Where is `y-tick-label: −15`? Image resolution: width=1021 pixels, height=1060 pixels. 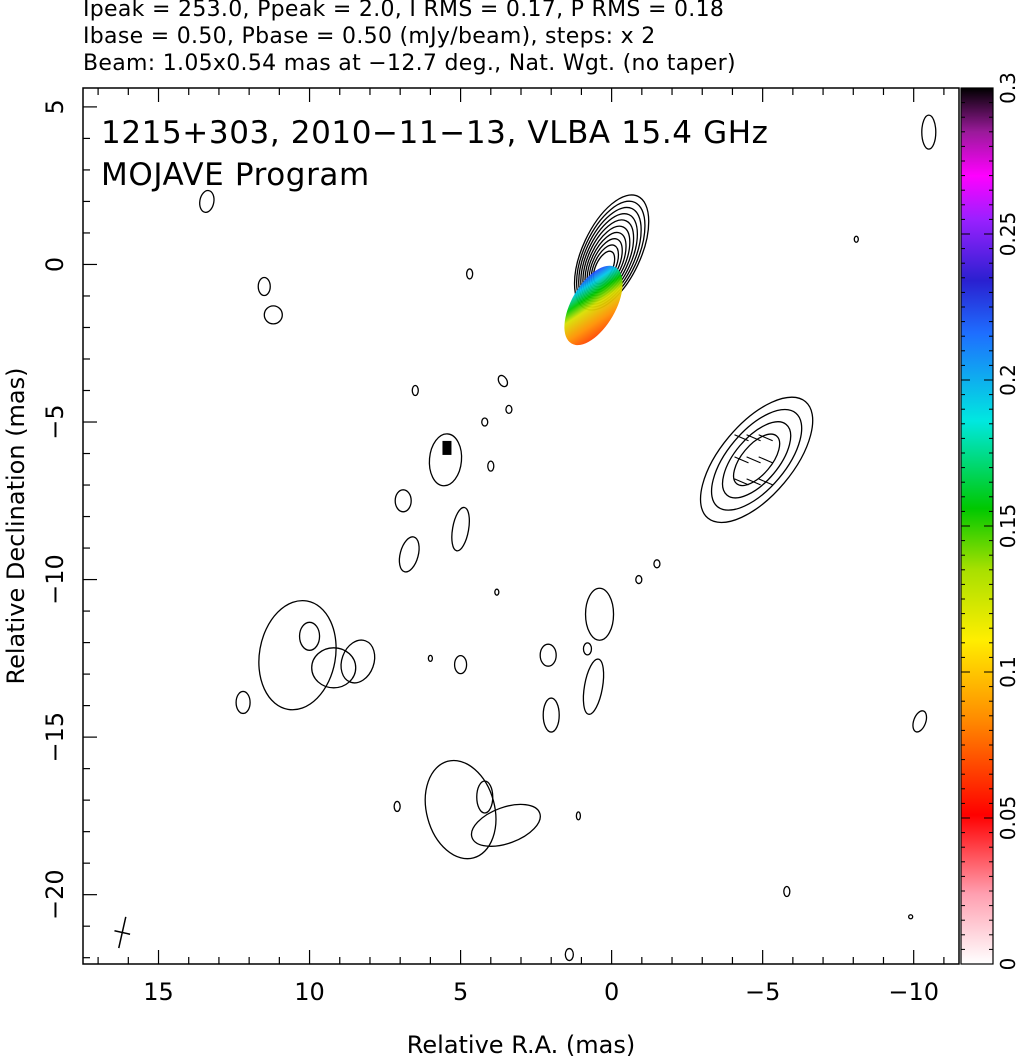 y-tick-label: −15 is located at coordinates (55, 737).